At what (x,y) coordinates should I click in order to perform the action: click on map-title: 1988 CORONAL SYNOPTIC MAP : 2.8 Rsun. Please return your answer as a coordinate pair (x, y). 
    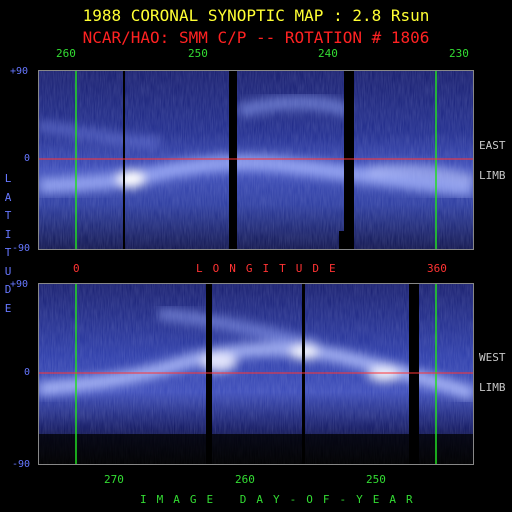
    Looking at the image, I should click on (256, 15).